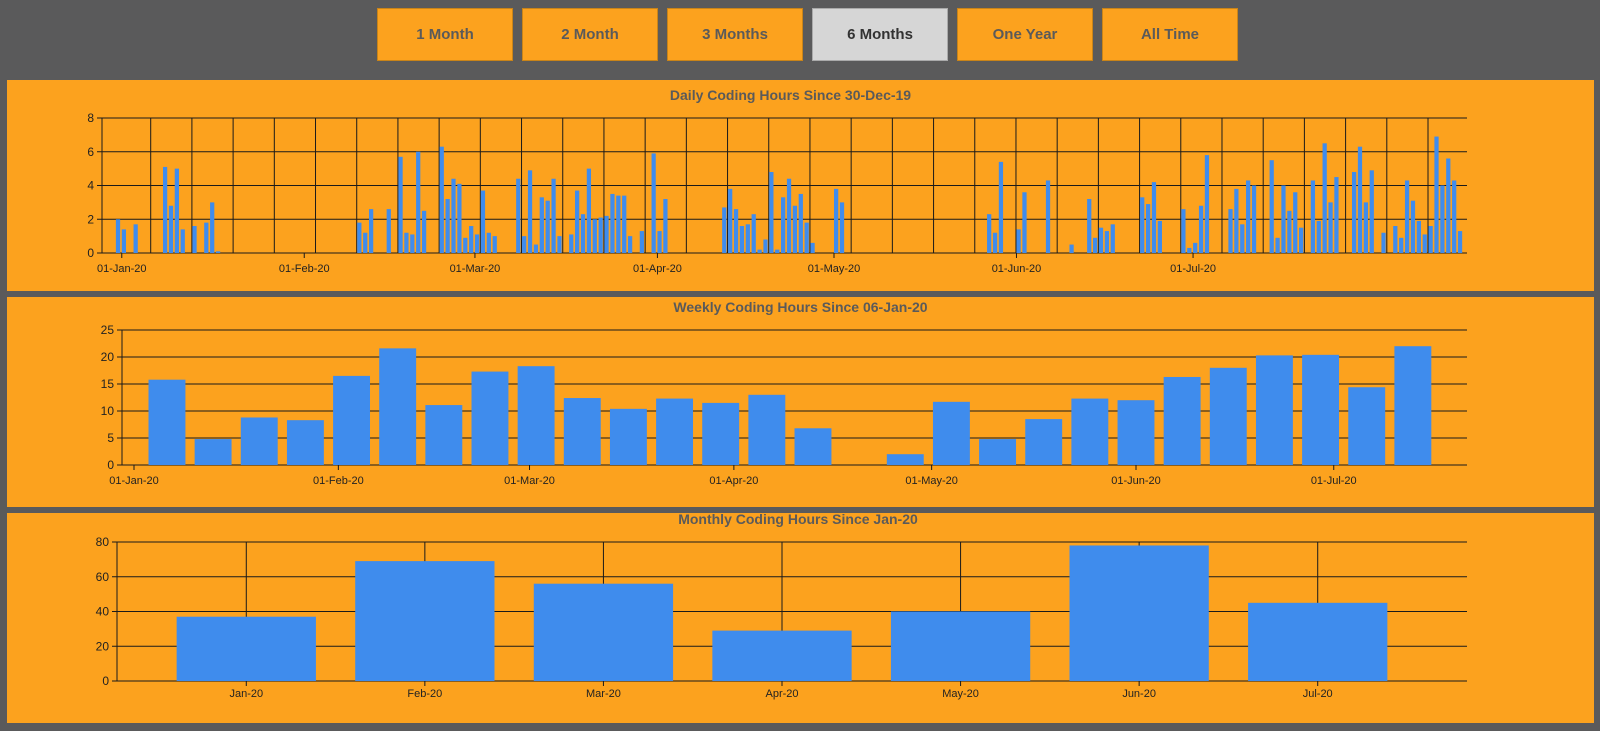 The width and height of the screenshot is (1600, 731). What do you see at coordinates (1170, 34) in the screenshot?
I see `range-button-all-time: All Time` at bounding box center [1170, 34].